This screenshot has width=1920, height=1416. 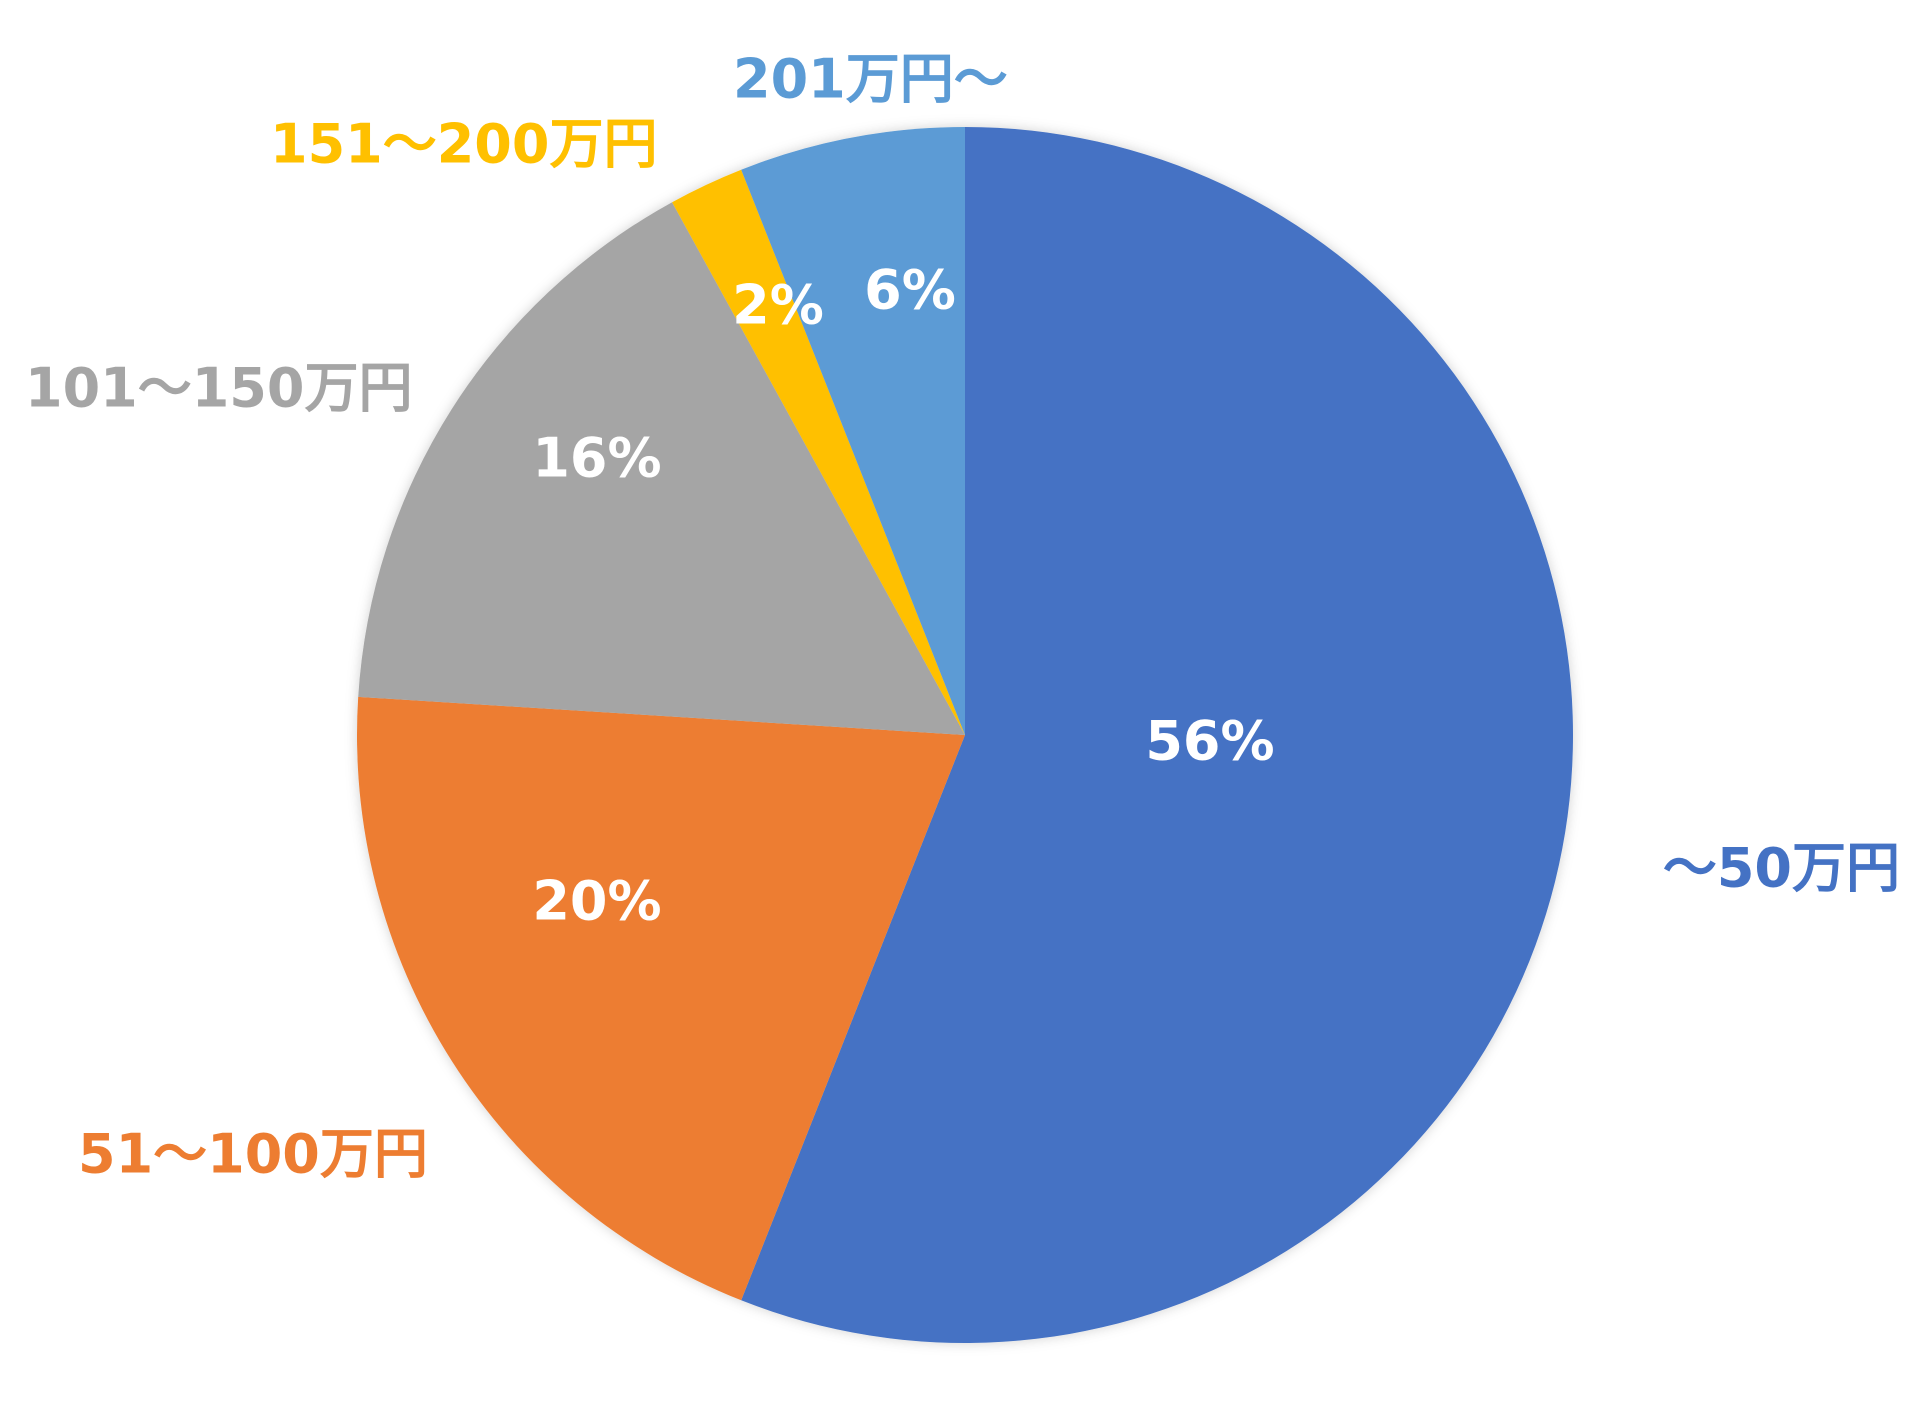 I want to click on pie-data-label-4: 2%, so click(x=778, y=305).